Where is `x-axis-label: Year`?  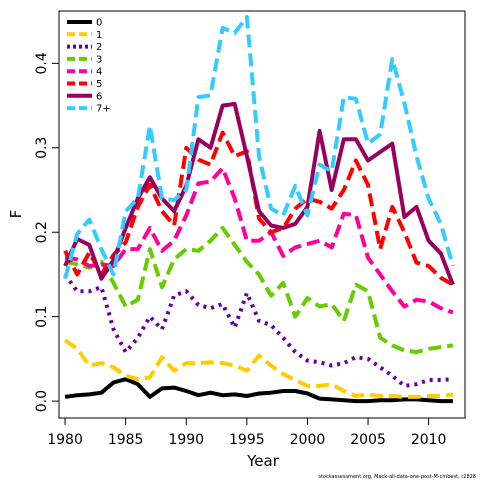 x-axis-label: Year is located at coordinates (263, 461).